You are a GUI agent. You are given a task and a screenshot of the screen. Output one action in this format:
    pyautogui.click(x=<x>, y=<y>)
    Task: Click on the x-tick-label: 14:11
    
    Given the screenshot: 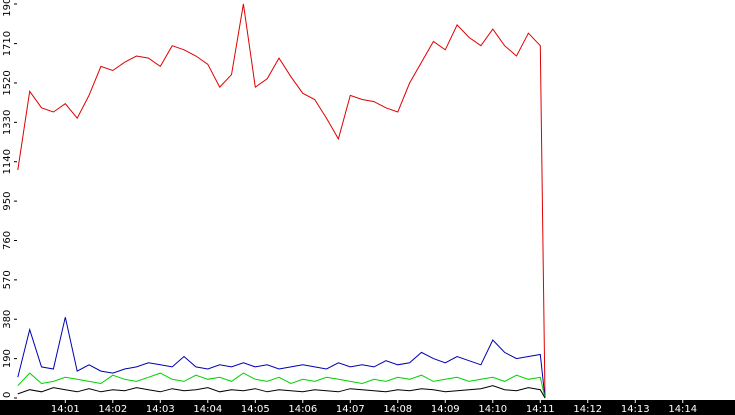 What is the action you would take?
    pyautogui.click(x=540, y=409)
    